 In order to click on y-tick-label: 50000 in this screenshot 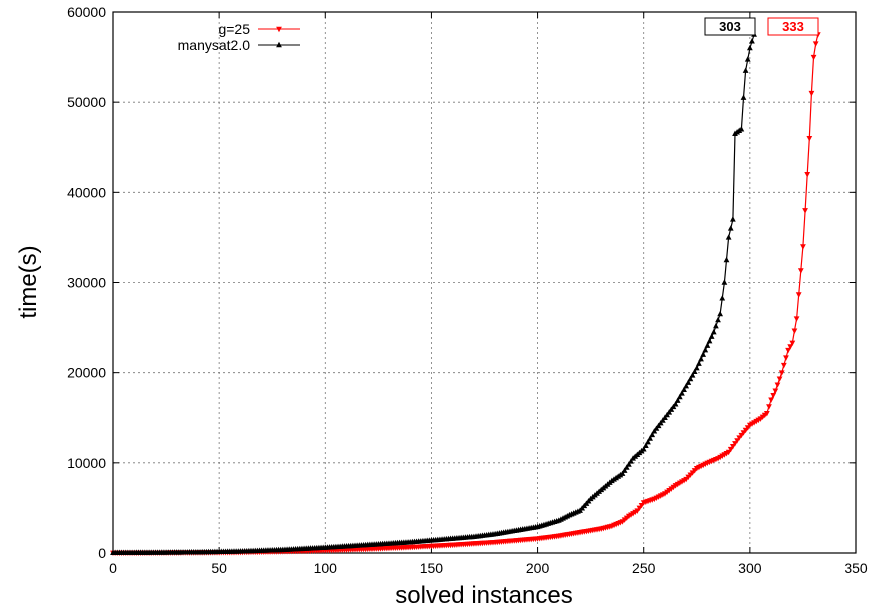, I will do `click(86, 102)`.